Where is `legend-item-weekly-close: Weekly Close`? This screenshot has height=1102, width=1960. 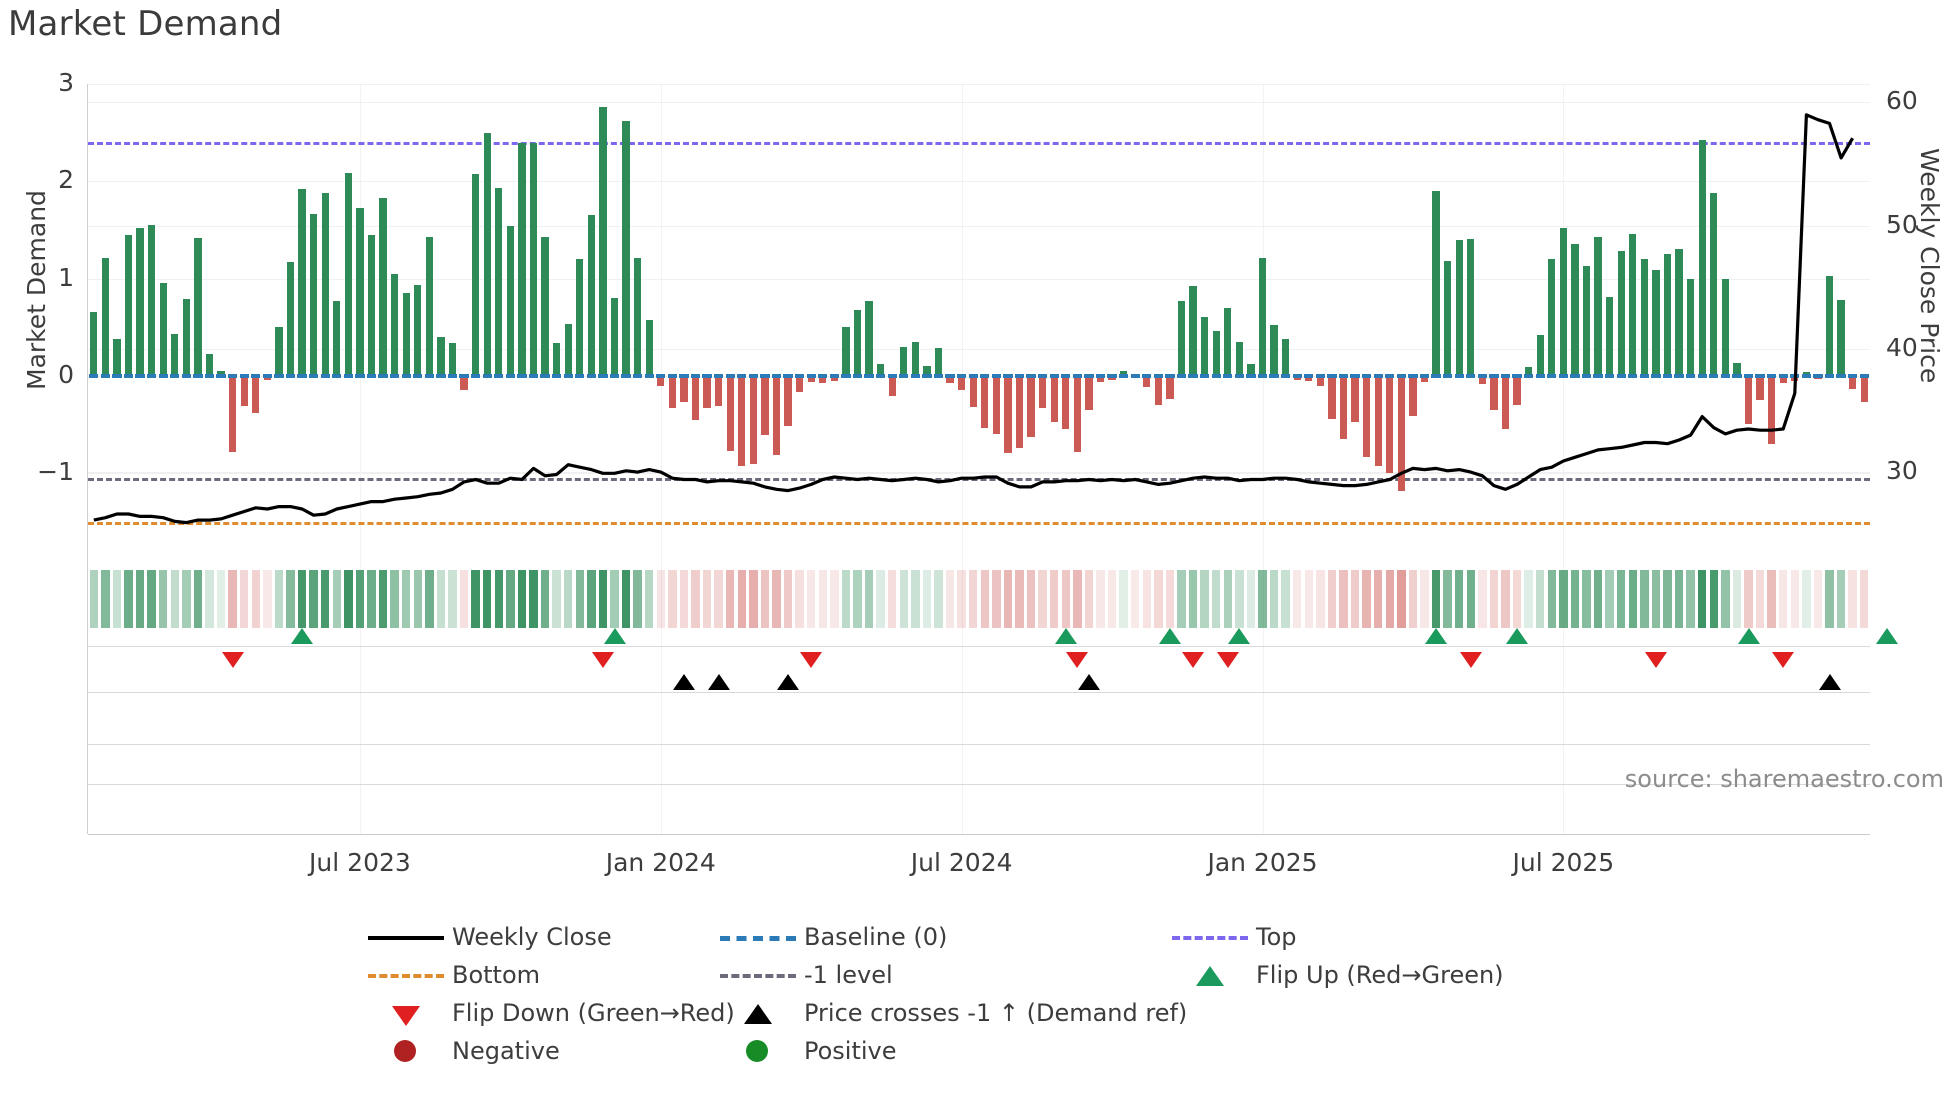 legend-item-weekly-close: Weekly Close is located at coordinates (536, 937).